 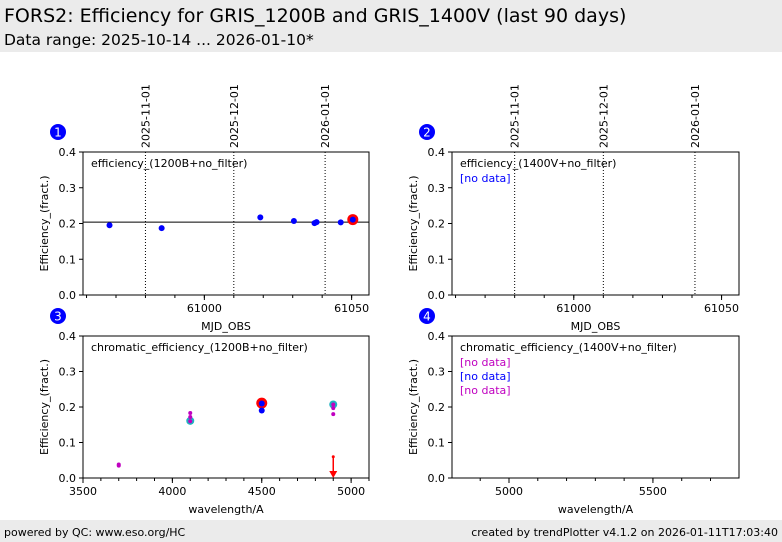 What do you see at coordinates (568, 347) in the screenshot?
I see `panel-label: chromatic_efficiency_(1400V+no_filter)` at bounding box center [568, 347].